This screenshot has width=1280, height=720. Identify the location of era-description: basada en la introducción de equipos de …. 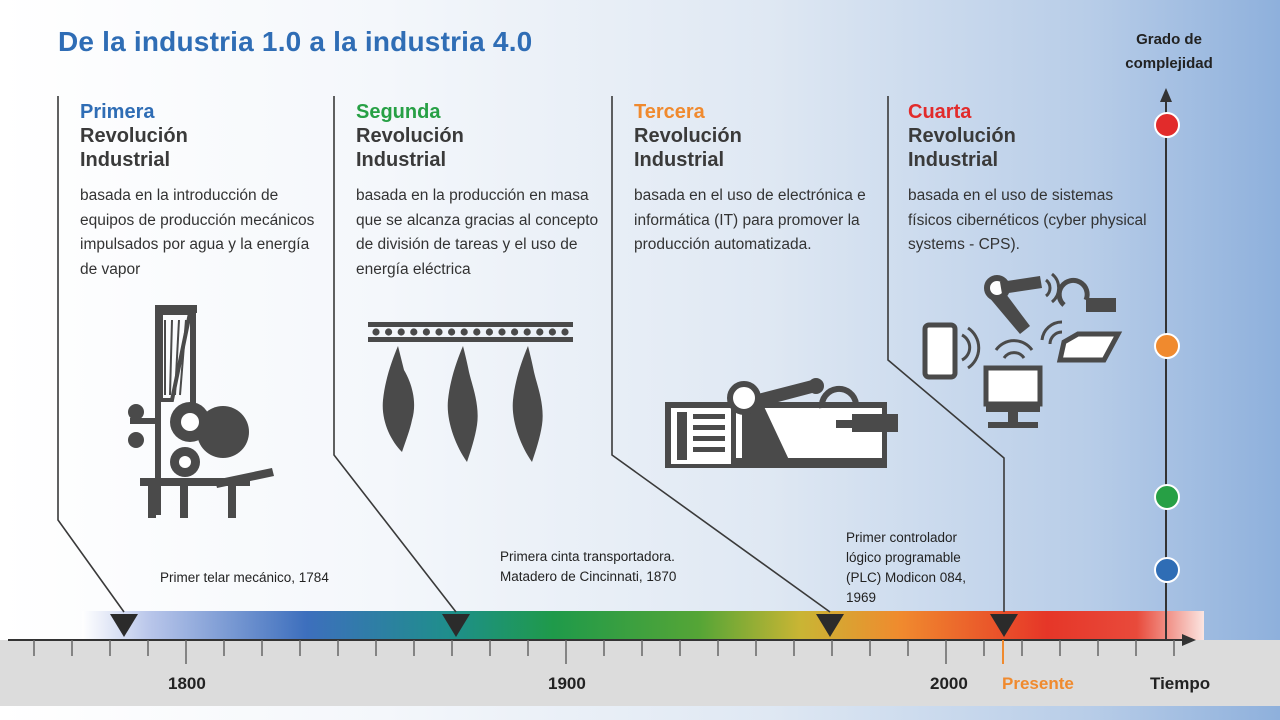
(197, 232).